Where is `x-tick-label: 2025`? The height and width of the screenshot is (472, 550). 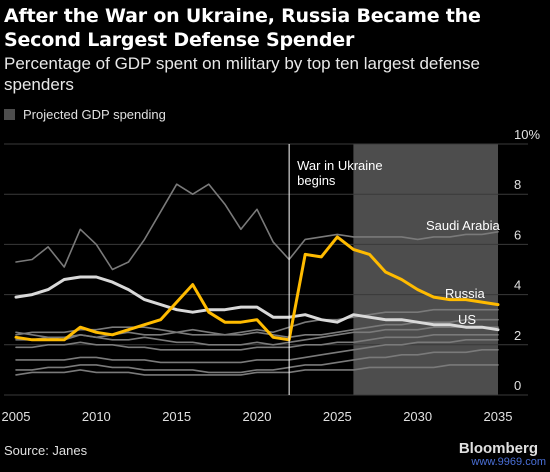
x-tick-label: 2025 is located at coordinates (337, 416).